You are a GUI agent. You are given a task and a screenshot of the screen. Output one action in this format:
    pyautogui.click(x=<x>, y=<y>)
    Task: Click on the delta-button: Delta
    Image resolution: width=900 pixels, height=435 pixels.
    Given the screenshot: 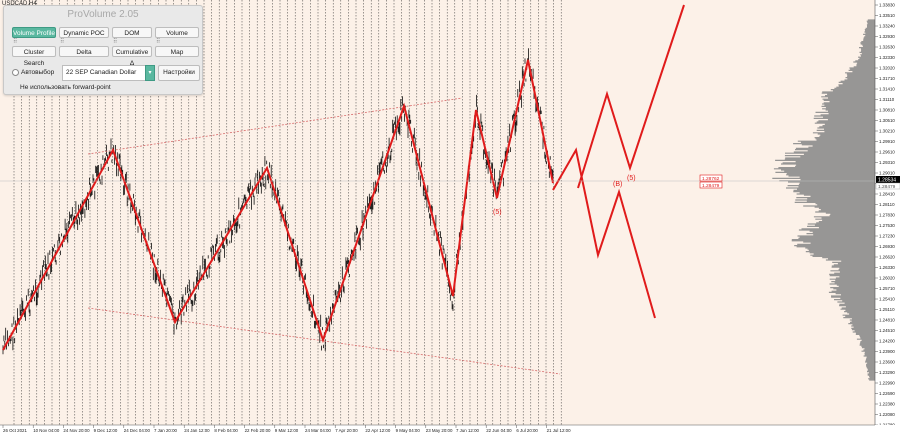 What is the action you would take?
    pyautogui.click(x=84, y=51)
    